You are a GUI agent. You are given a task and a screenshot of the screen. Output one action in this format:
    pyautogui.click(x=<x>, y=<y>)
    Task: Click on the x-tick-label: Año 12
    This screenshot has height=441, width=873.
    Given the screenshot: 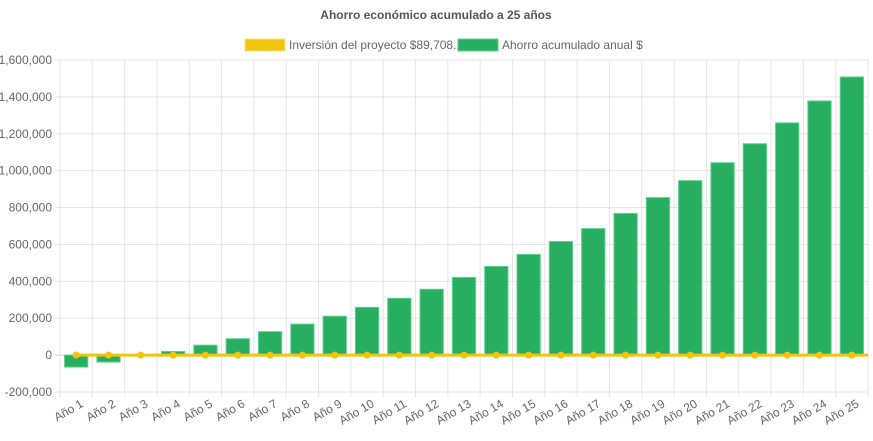 What is the action you would take?
    pyautogui.click(x=421, y=411)
    